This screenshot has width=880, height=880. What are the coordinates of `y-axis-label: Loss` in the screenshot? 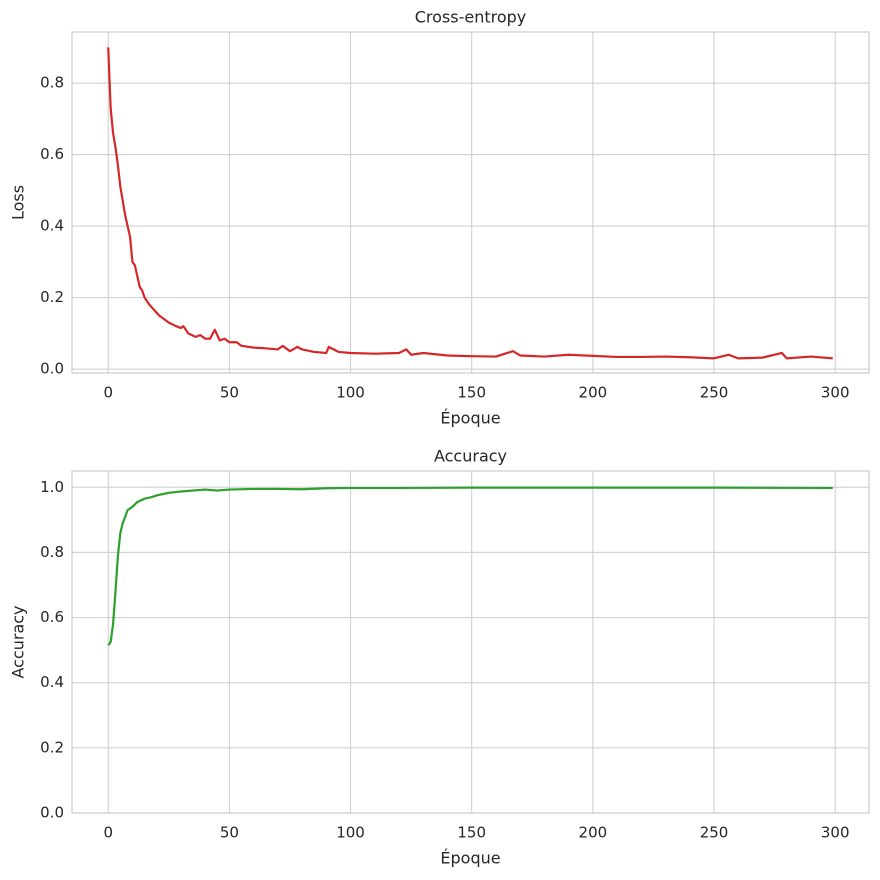 It's located at (18, 202).